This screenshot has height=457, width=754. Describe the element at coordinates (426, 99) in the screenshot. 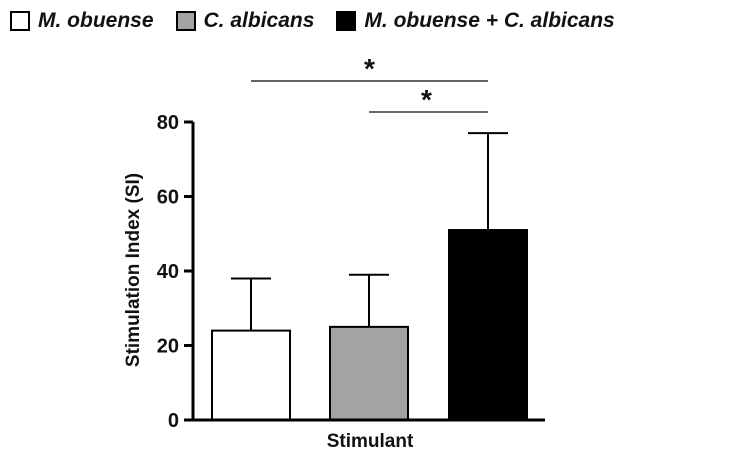

I see `significance-star-1: *` at that location.